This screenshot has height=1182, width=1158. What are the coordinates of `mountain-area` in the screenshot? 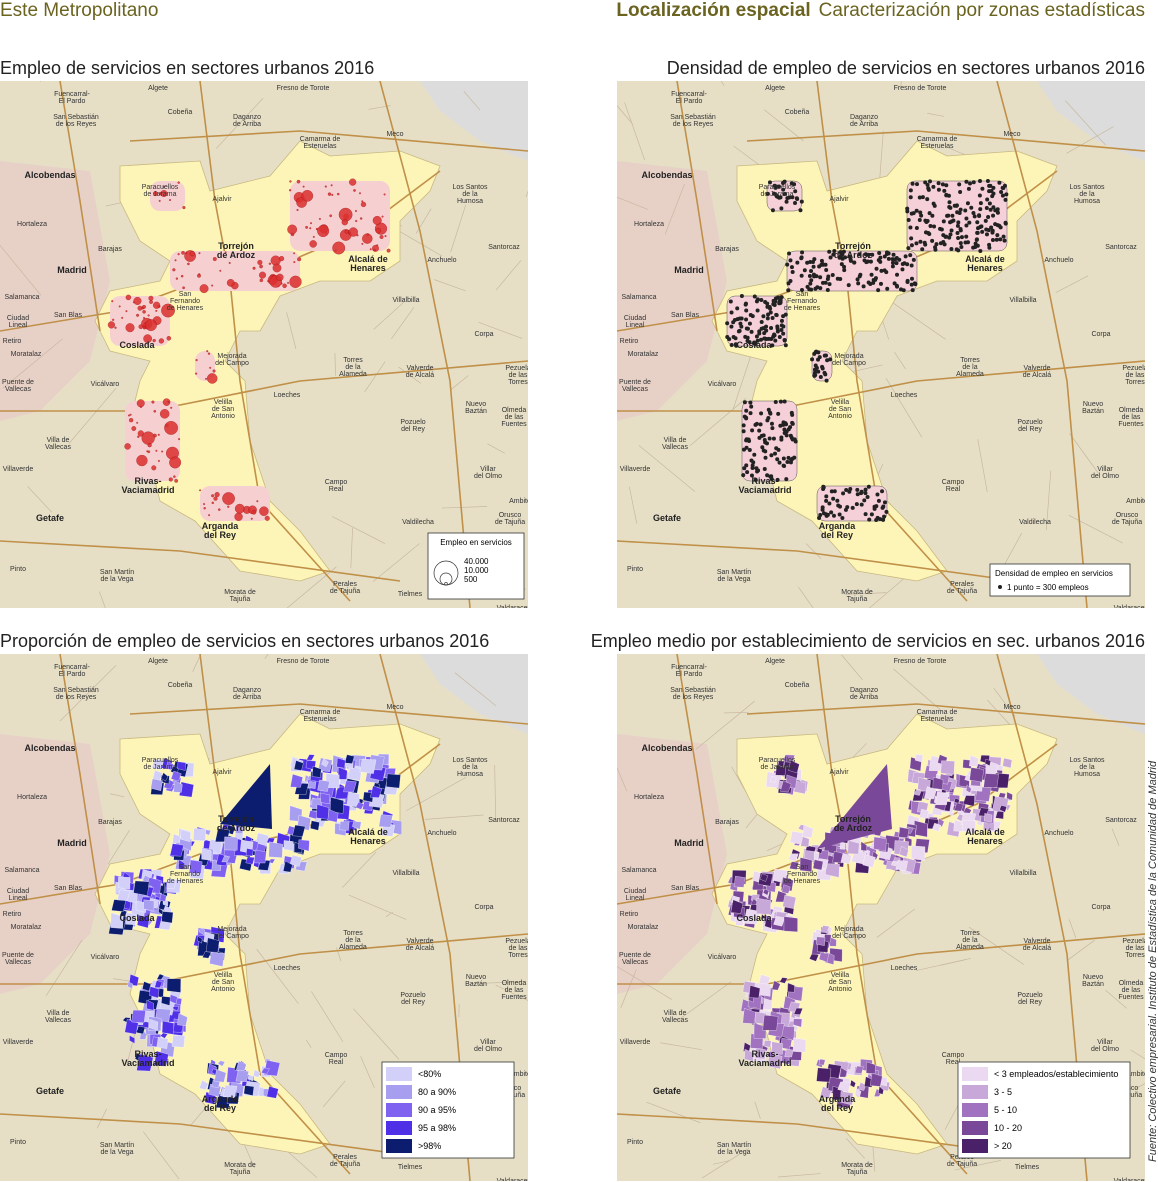 It's located at (474, 121).